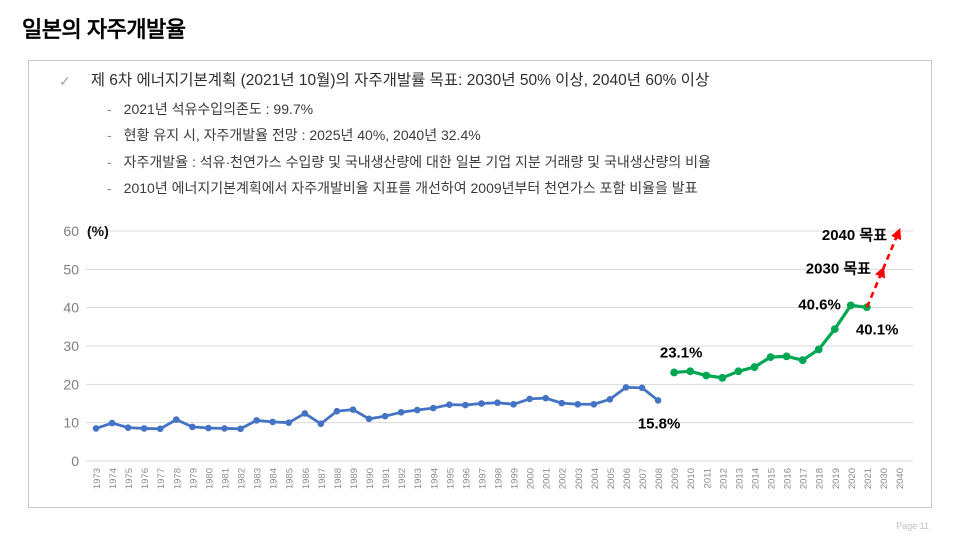 Image resolution: width=960 pixels, height=540 pixels. I want to click on x-tick-label: 1994, so click(434, 478).